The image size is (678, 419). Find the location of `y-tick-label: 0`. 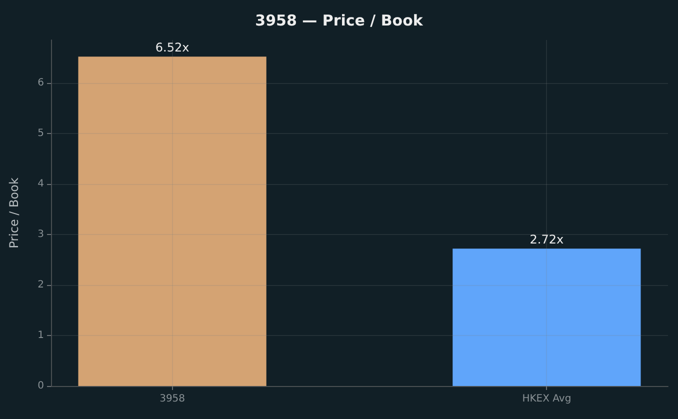

y-tick-label: 0 is located at coordinates (41, 386).